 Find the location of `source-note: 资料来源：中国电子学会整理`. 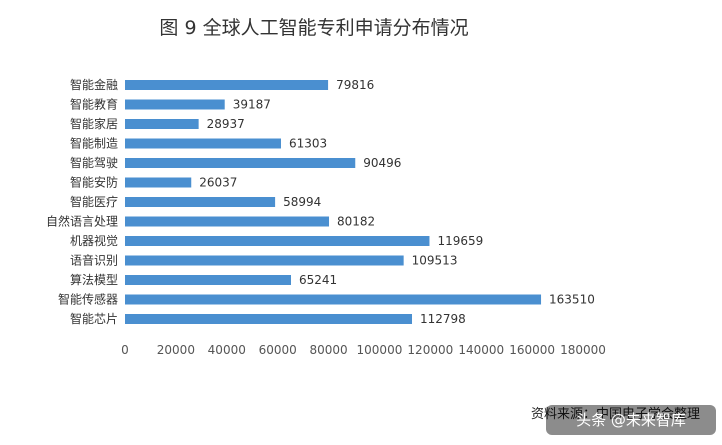

source-note: 资料来源：中国电子学会整理 is located at coordinates (615, 414).